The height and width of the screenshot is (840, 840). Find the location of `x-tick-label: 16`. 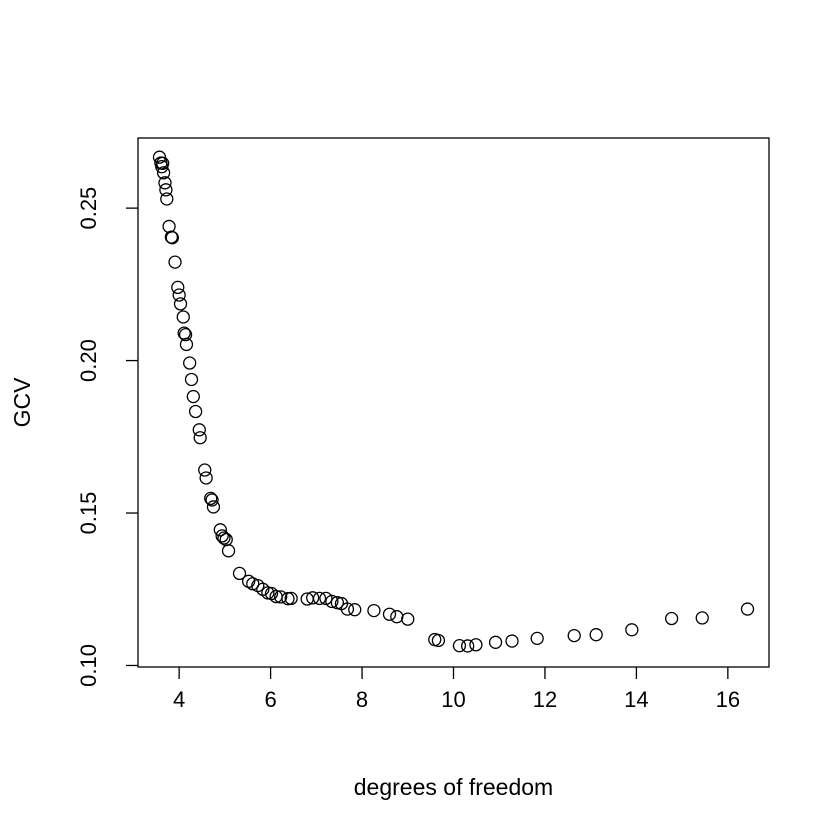

x-tick-label: 16 is located at coordinates (728, 699).